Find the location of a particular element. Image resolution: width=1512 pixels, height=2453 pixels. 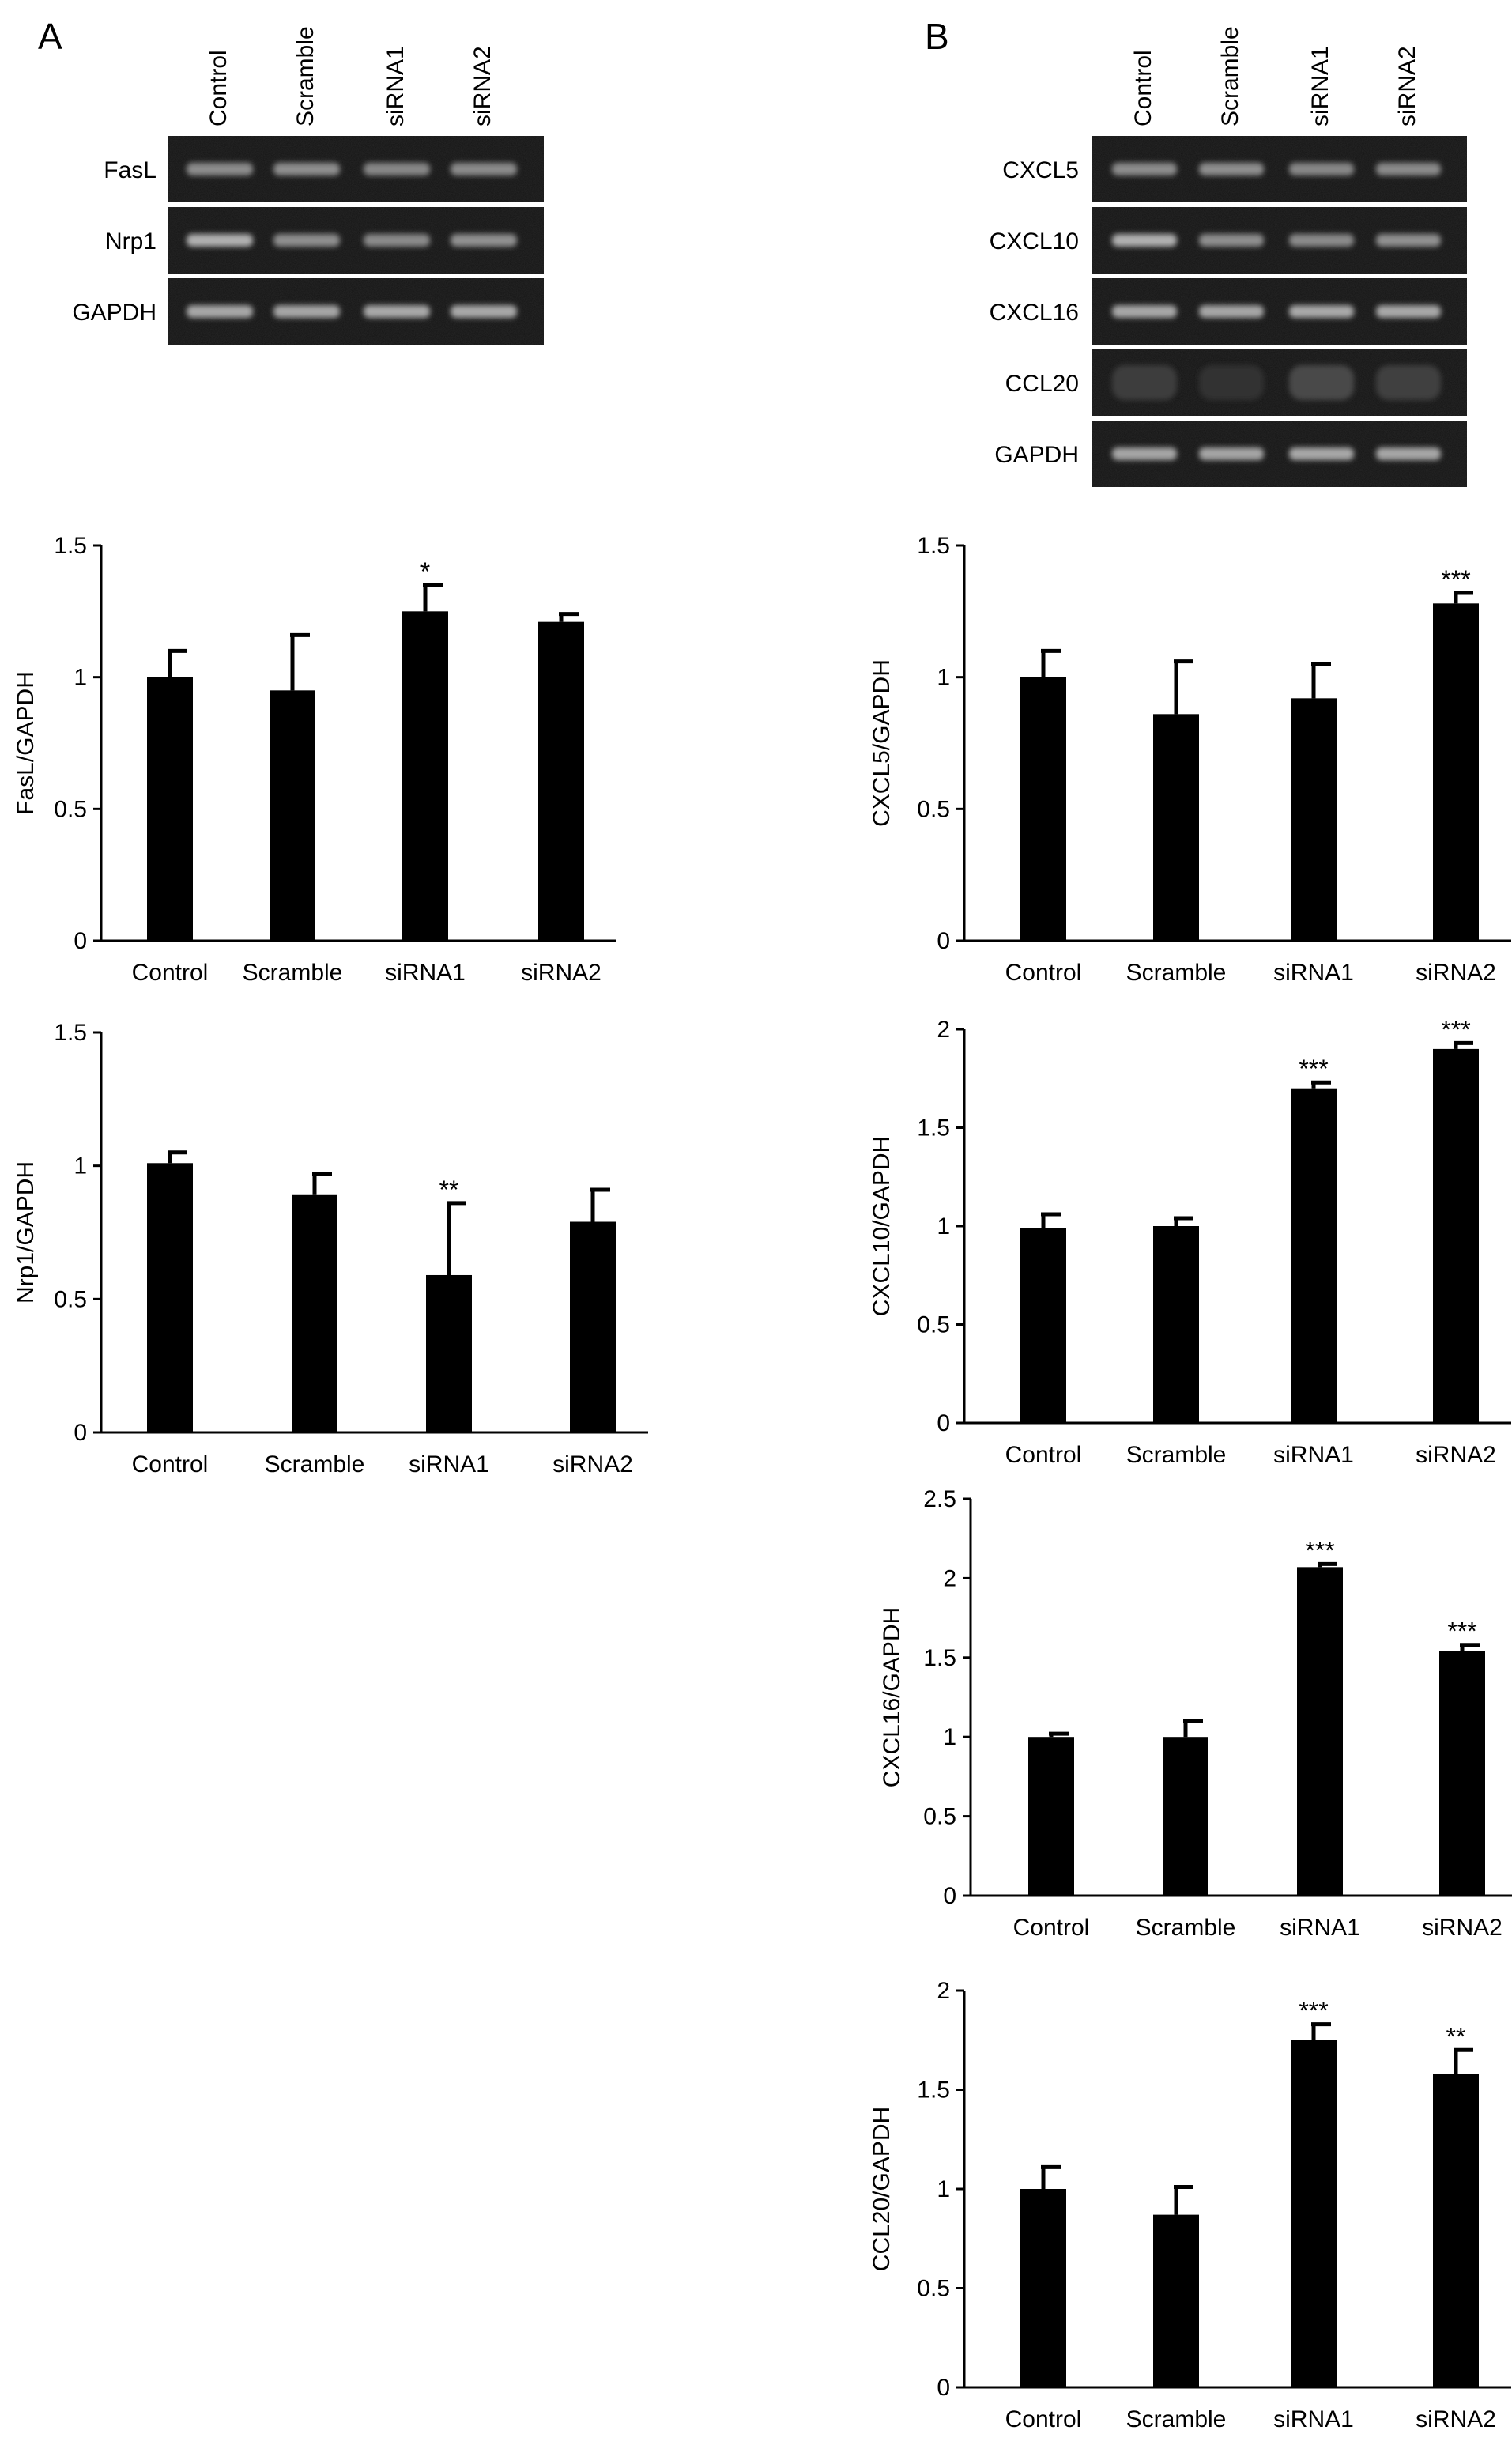

y-axis-label: CXCL5/GAPDH is located at coordinates (882, 743).